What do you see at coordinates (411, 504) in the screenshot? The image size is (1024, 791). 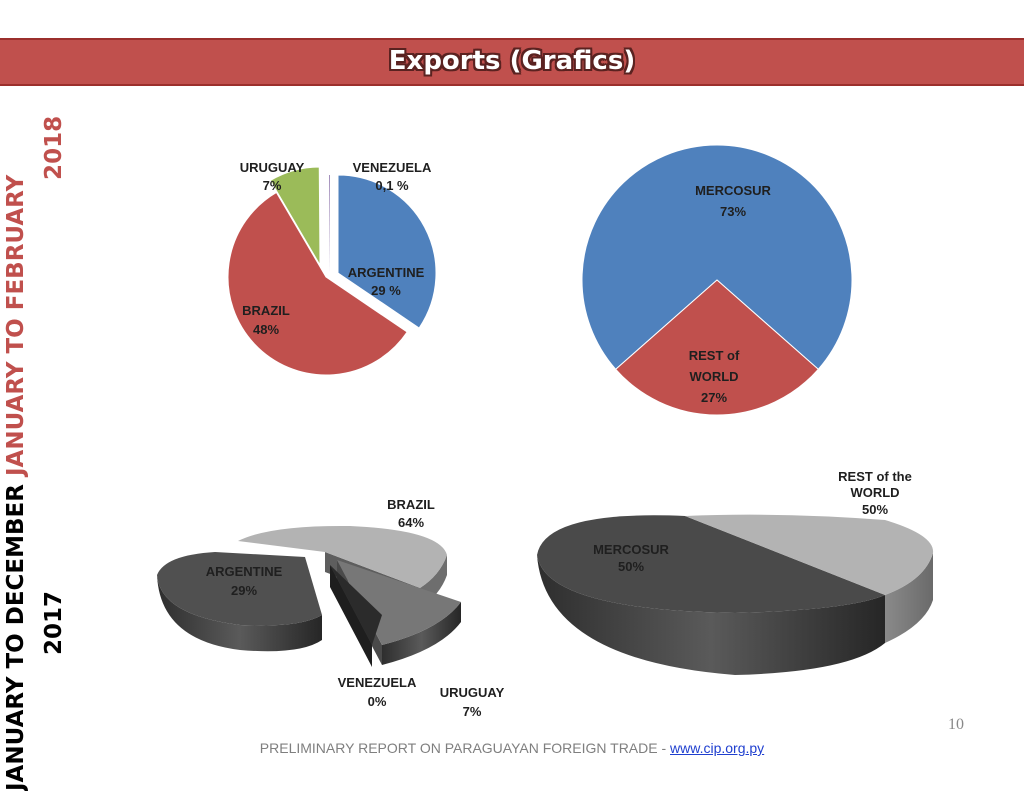 I see `label-2017-brazil-name: BRAZIL` at bounding box center [411, 504].